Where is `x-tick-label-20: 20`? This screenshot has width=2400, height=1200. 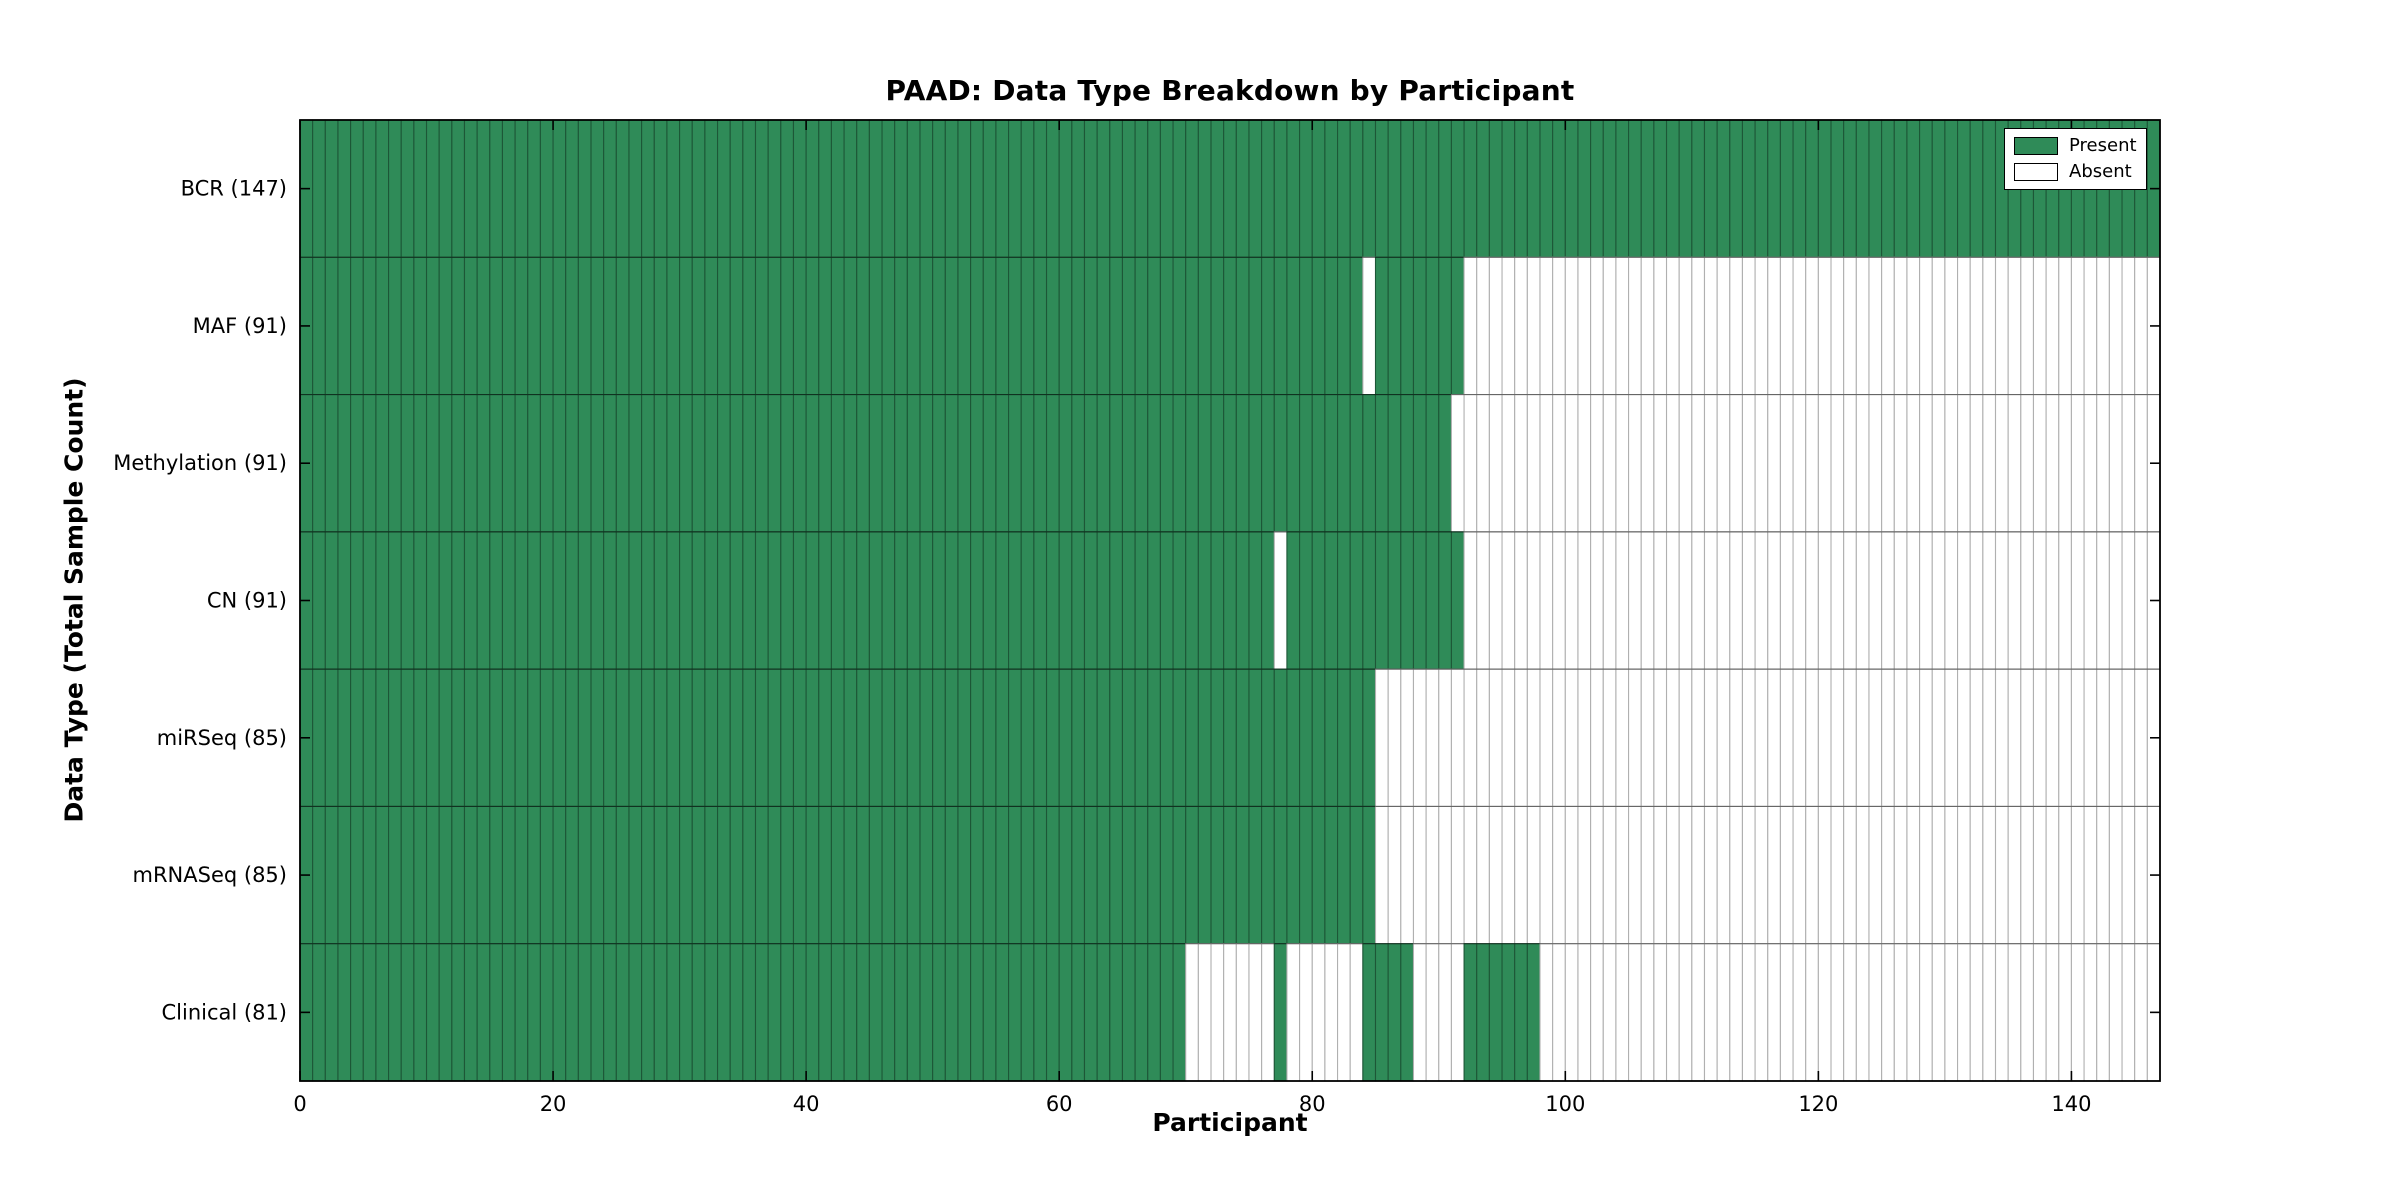
x-tick-label-20: 20 is located at coordinates (553, 1104).